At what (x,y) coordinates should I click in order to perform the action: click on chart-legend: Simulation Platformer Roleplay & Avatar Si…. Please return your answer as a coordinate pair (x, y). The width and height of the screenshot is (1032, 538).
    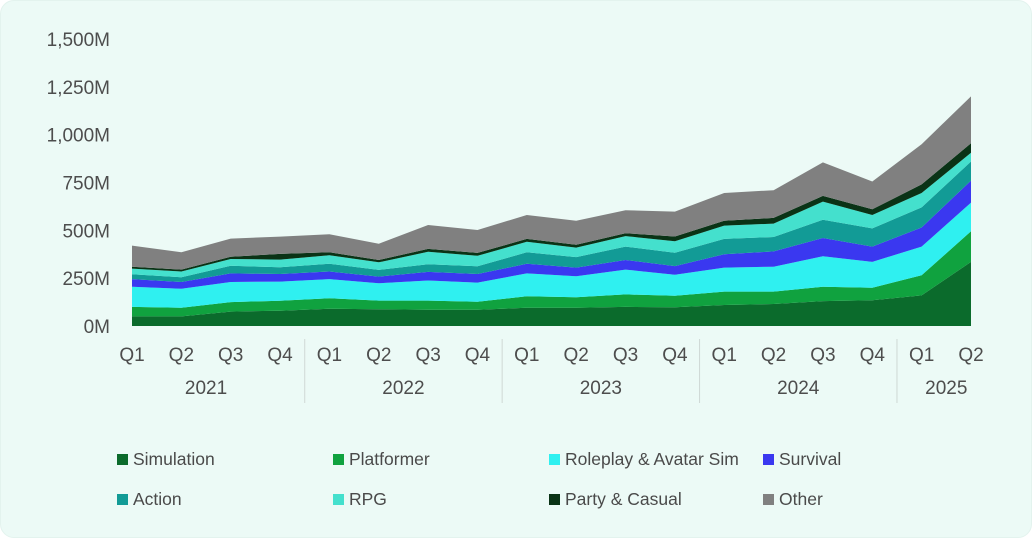
    Looking at the image, I should click on (557, 484).